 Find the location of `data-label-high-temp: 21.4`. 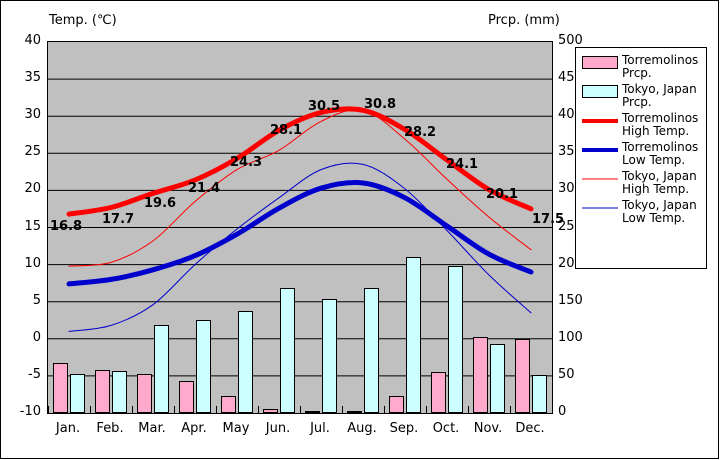

data-label-high-temp: 21.4 is located at coordinates (204, 188).